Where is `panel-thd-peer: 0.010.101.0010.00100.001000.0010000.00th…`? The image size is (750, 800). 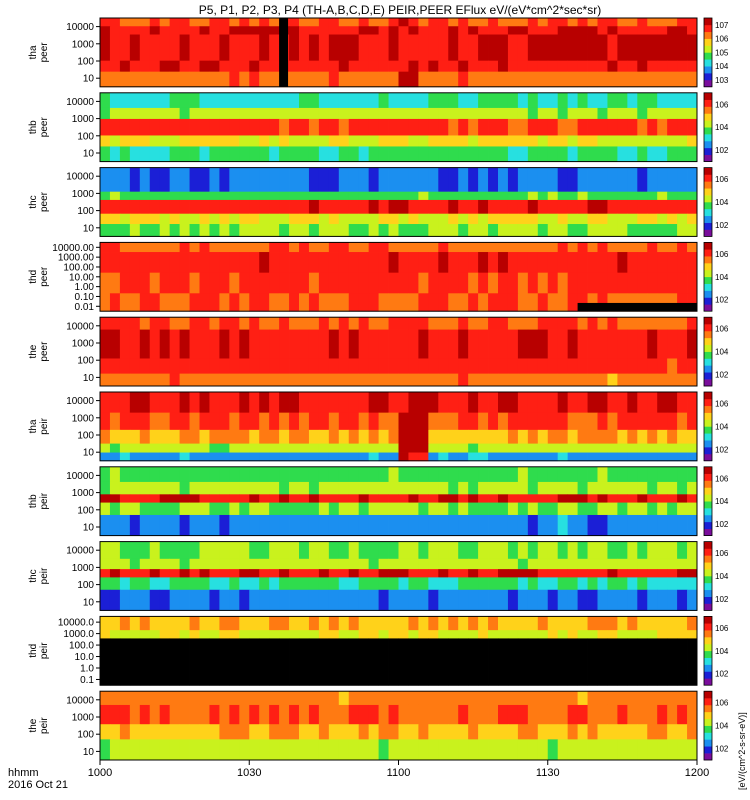
panel-thd-peer: 0.010.101.0010.00100.001000.0010000.00th… is located at coordinates (378, 277).